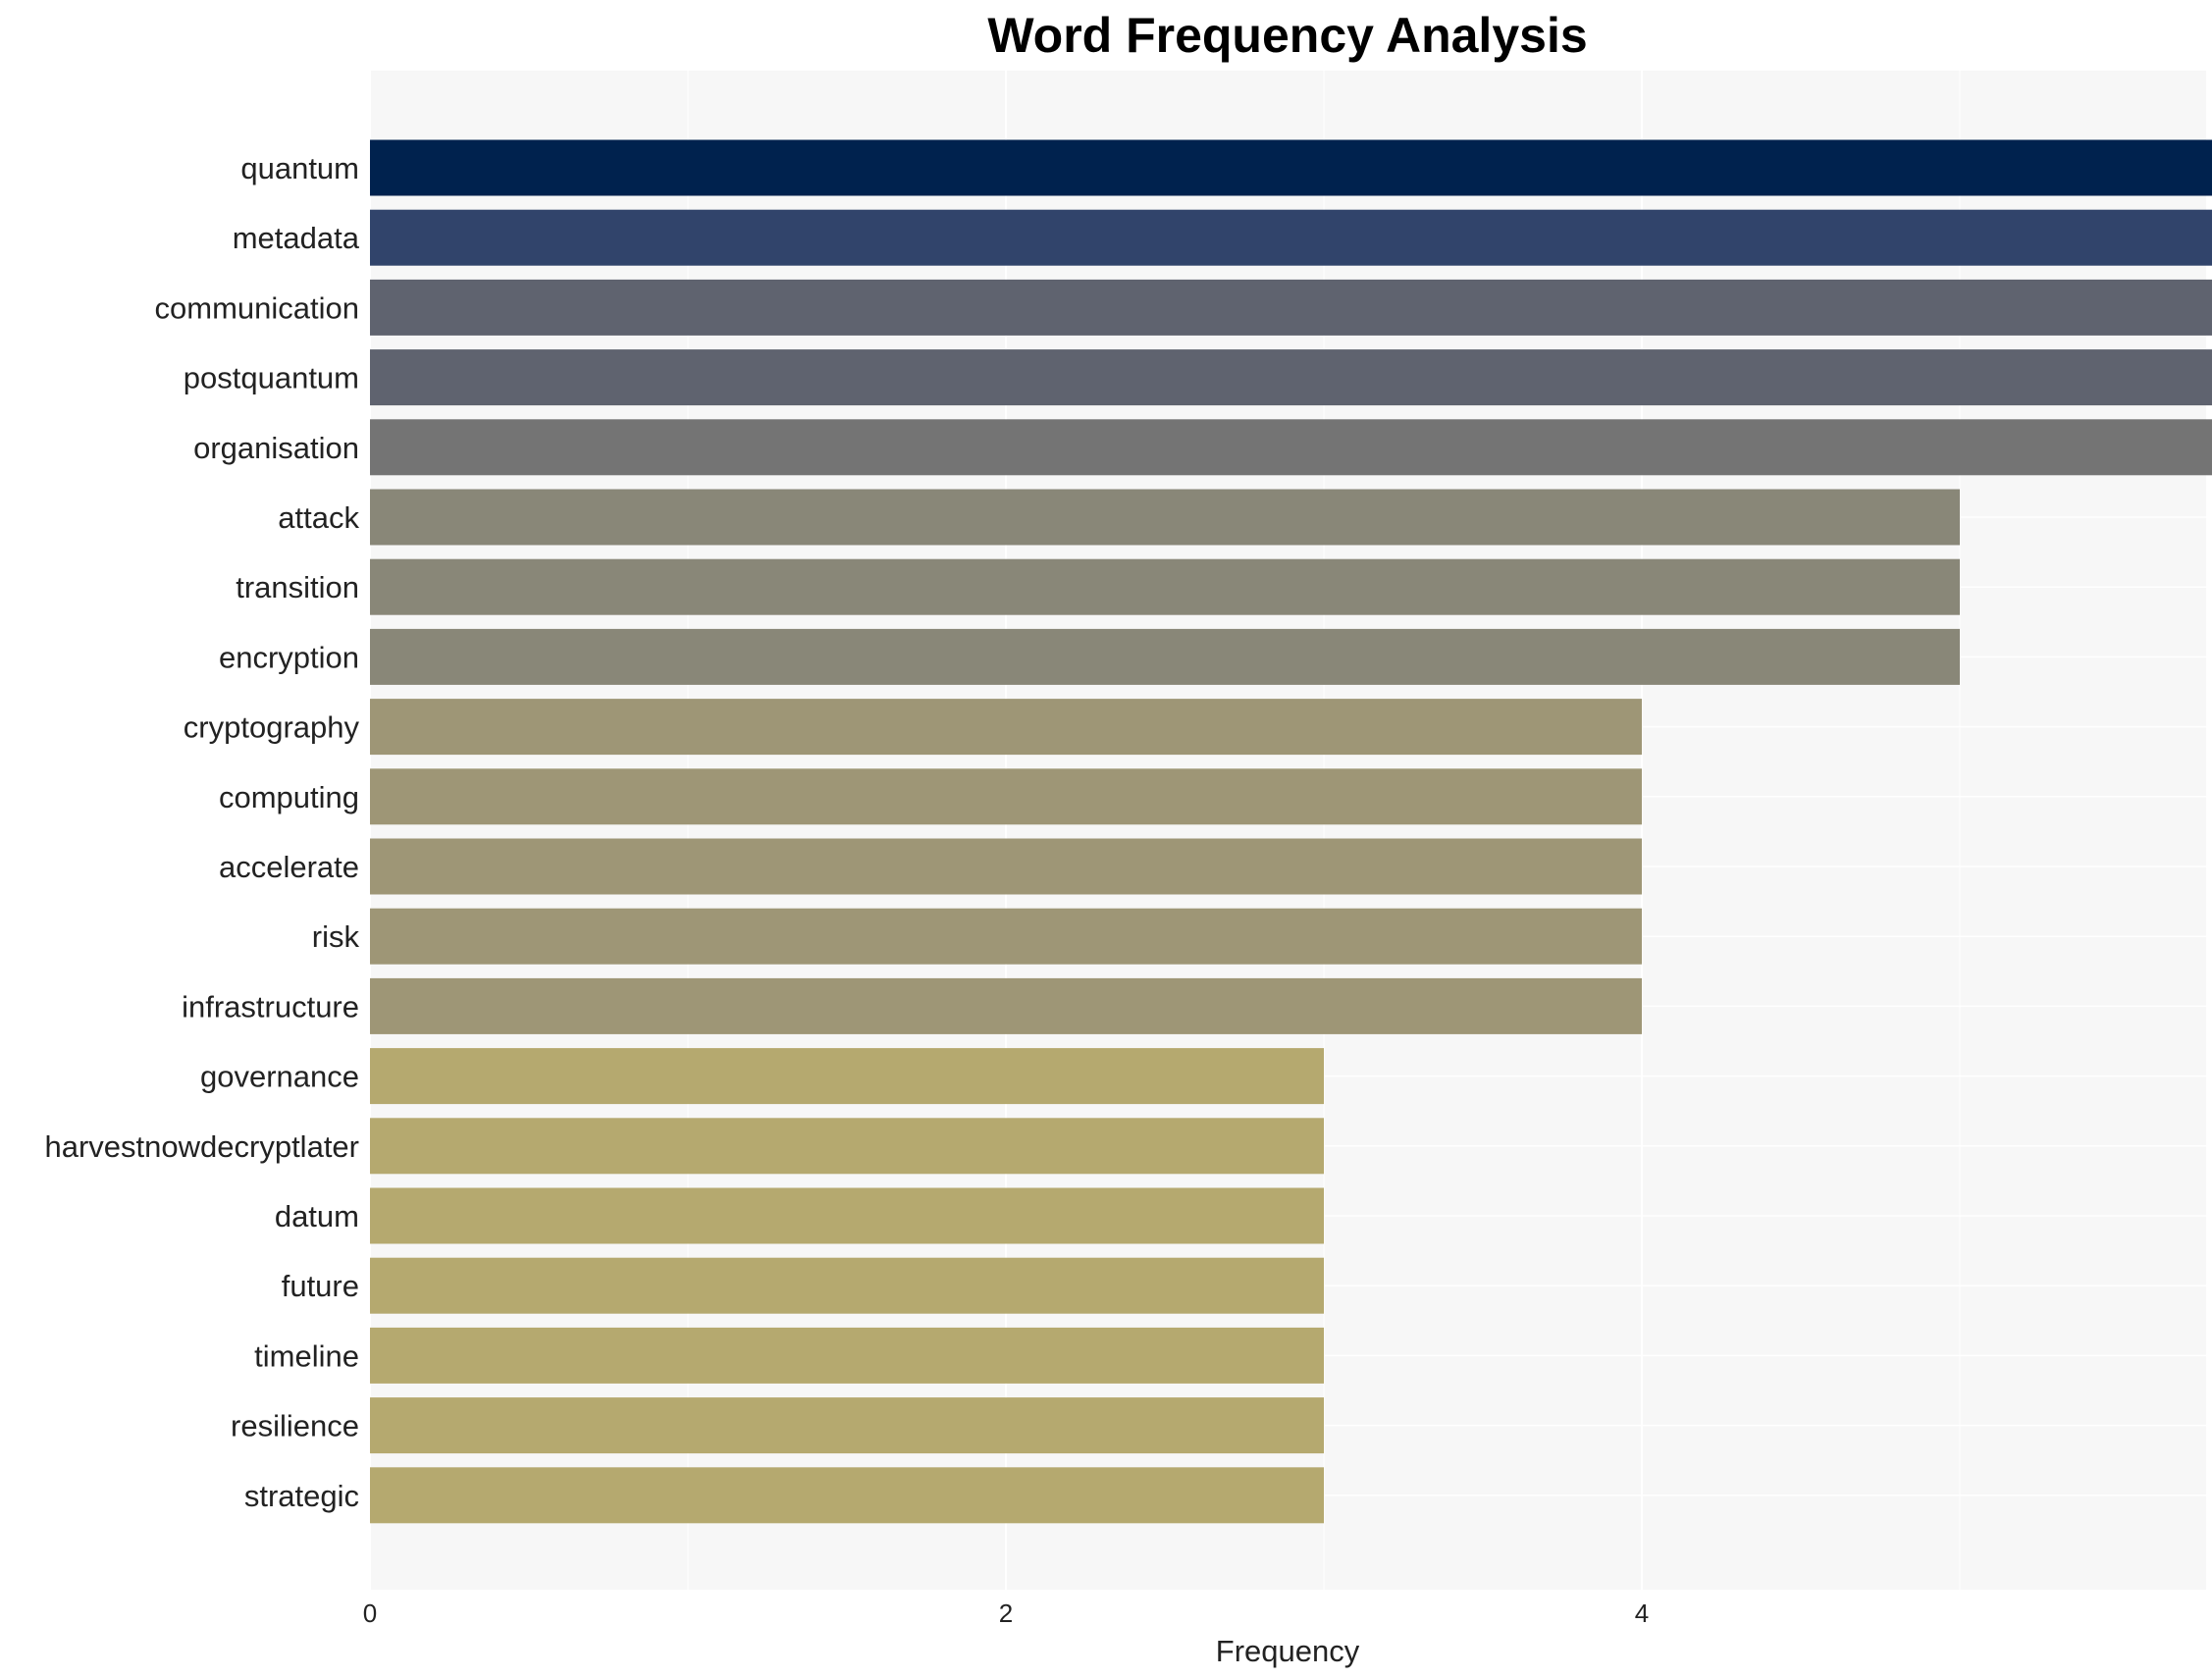 Image resolution: width=2212 pixels, height=1678 pixels. I want to click on chart-title: Word Frequency Analysis, so click(1287, 35).